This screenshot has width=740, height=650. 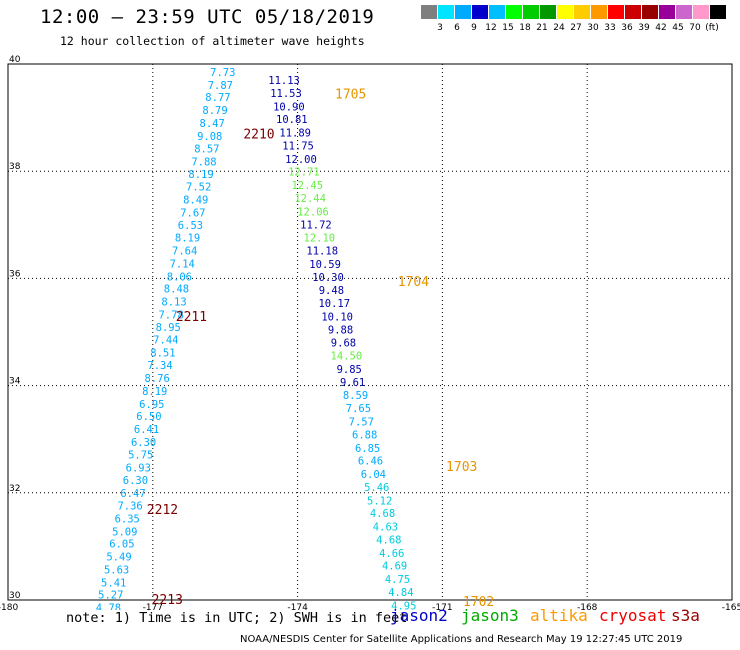 I want to click on wave-height-value: 10.59, so click(x=325, y=265).